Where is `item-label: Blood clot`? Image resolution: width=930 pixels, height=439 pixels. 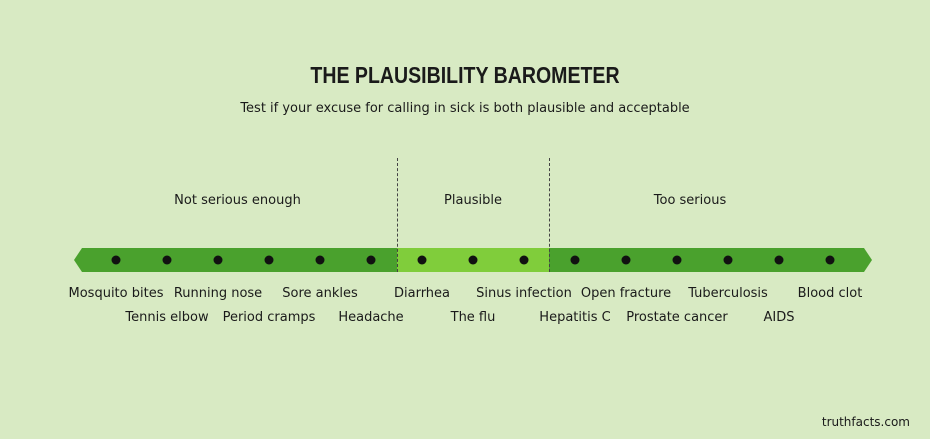 item-label: Blood clot is located at coordinates (830, 293).